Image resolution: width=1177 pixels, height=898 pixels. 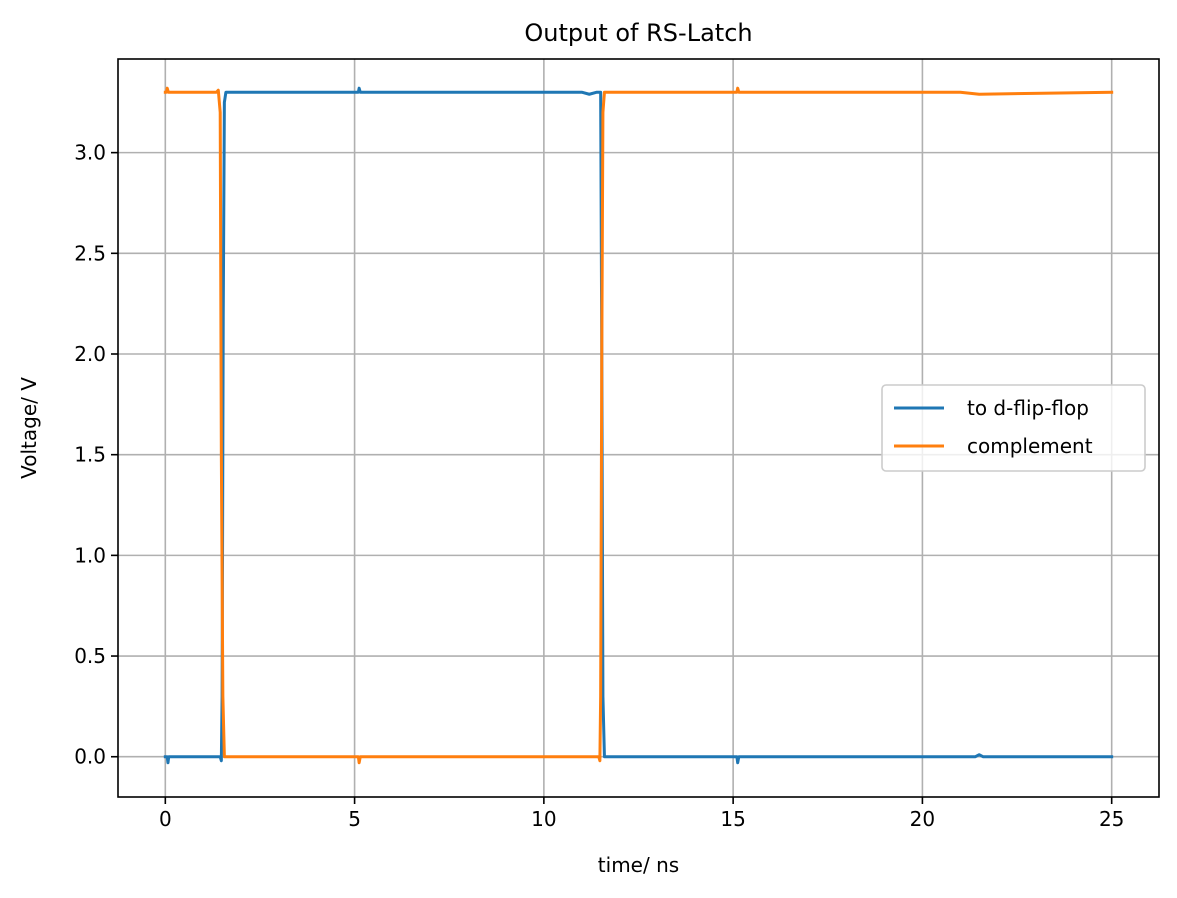 I want to click on x-tick-label: 10, so click(x=543, y=819).